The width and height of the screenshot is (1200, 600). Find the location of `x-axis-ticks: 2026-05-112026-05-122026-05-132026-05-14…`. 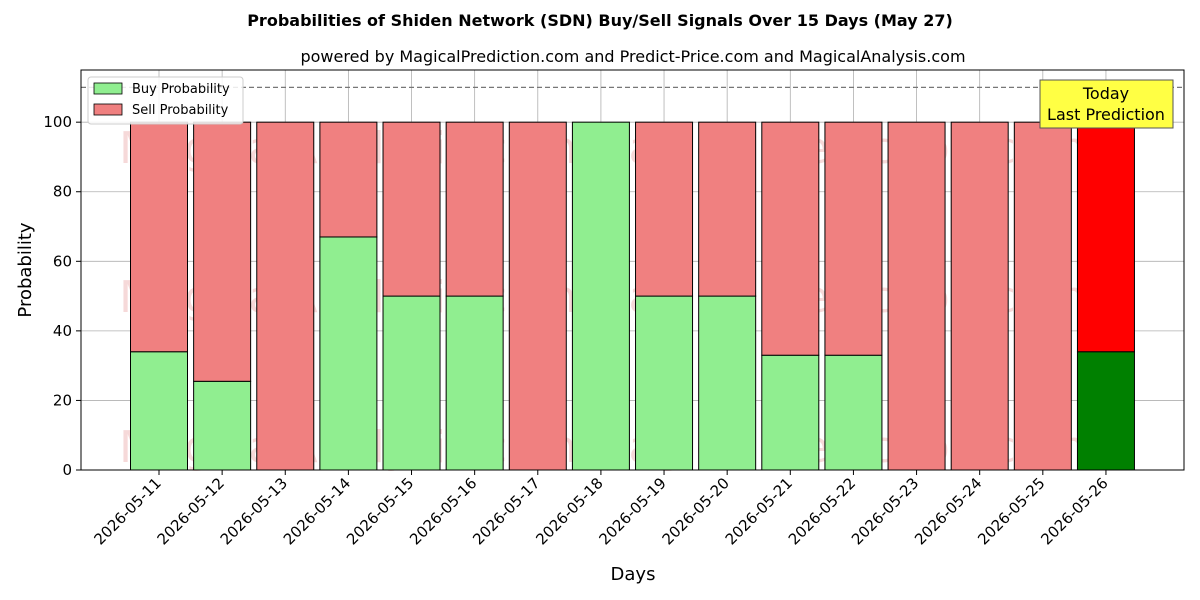

x-axis-ticks: 2026-05-112026-05-122026-05-132026-05-14… is located at coordinates (601, 509).